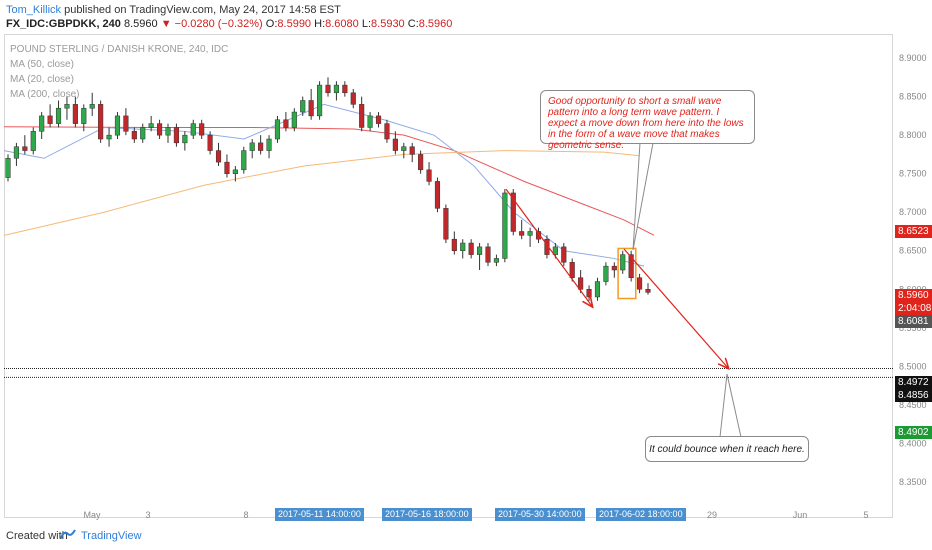 The image size is (932, 550). I want to click on y-tick-label: 8.4500, so click(913, 405).